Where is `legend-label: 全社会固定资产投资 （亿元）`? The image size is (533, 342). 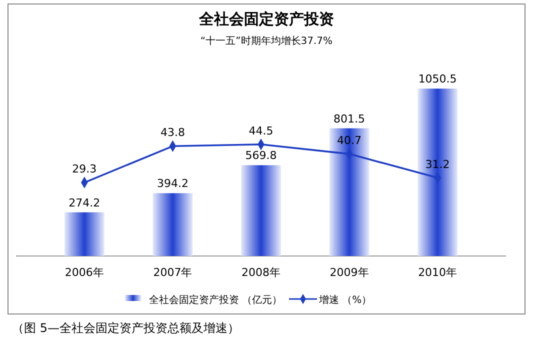
legend-label: 全社会固定资产投资 （亿元） is located at coordinates (215, 300).